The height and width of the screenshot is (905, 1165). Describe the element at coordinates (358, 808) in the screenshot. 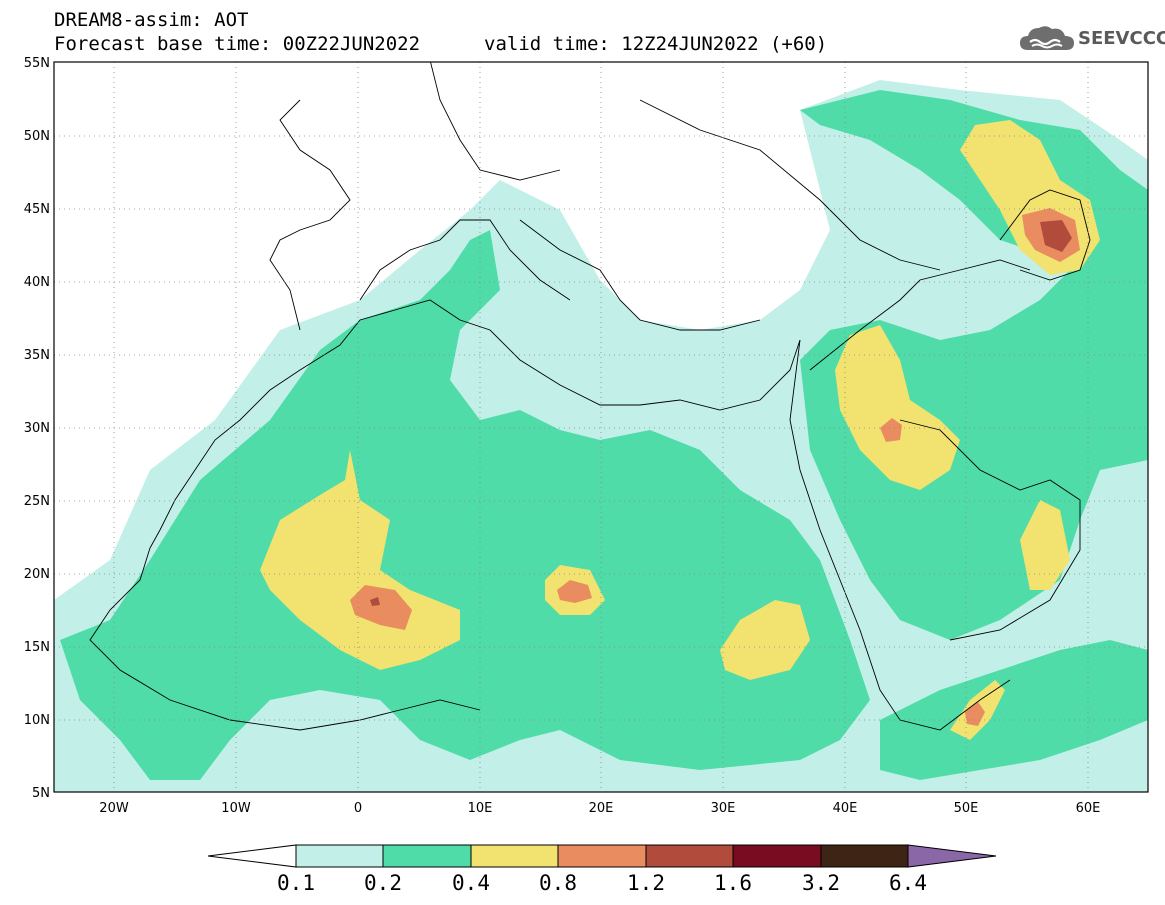

I see `lon-tick: 0` at that location.